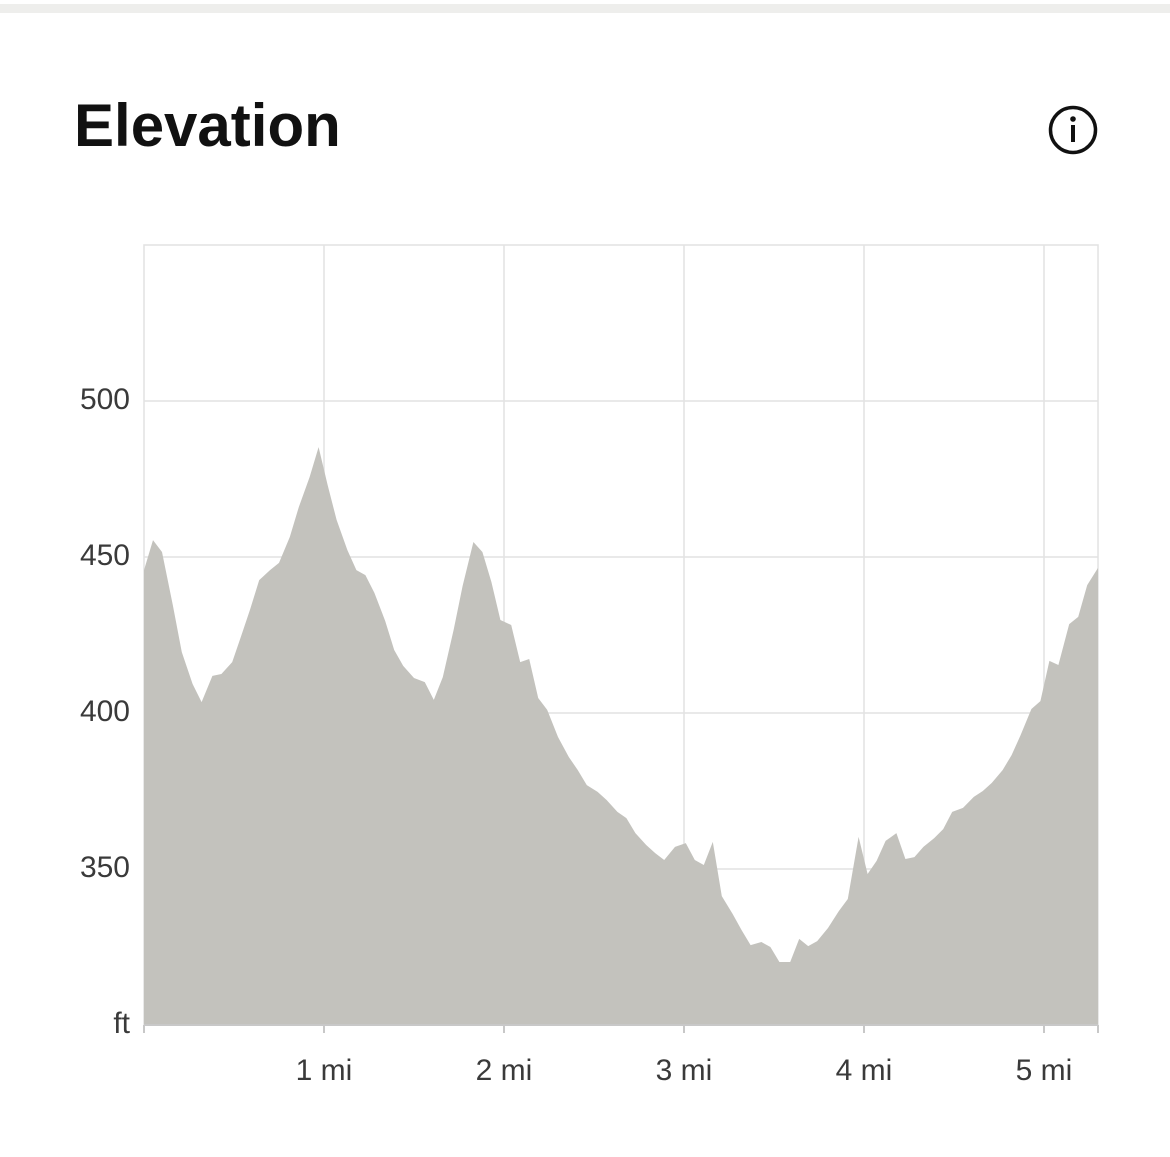  Describe the element at coordinates (1044, 1070) in the screenshot. I see `x-tick-label: 5 mi` at that location.